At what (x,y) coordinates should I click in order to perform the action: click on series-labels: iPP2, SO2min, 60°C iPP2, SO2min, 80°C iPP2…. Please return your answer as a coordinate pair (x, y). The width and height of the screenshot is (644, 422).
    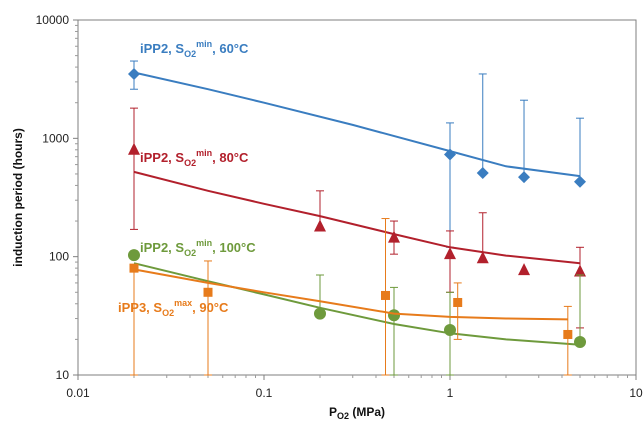
    Looking at the image, I should click on (187, 178).